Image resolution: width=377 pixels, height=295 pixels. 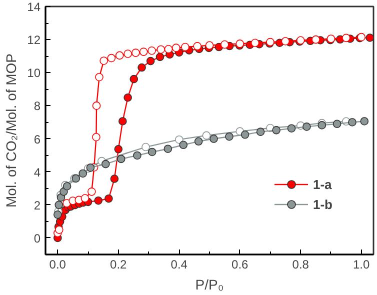 I want to click on legend-label: 1-a, so click(x=323, y=184).